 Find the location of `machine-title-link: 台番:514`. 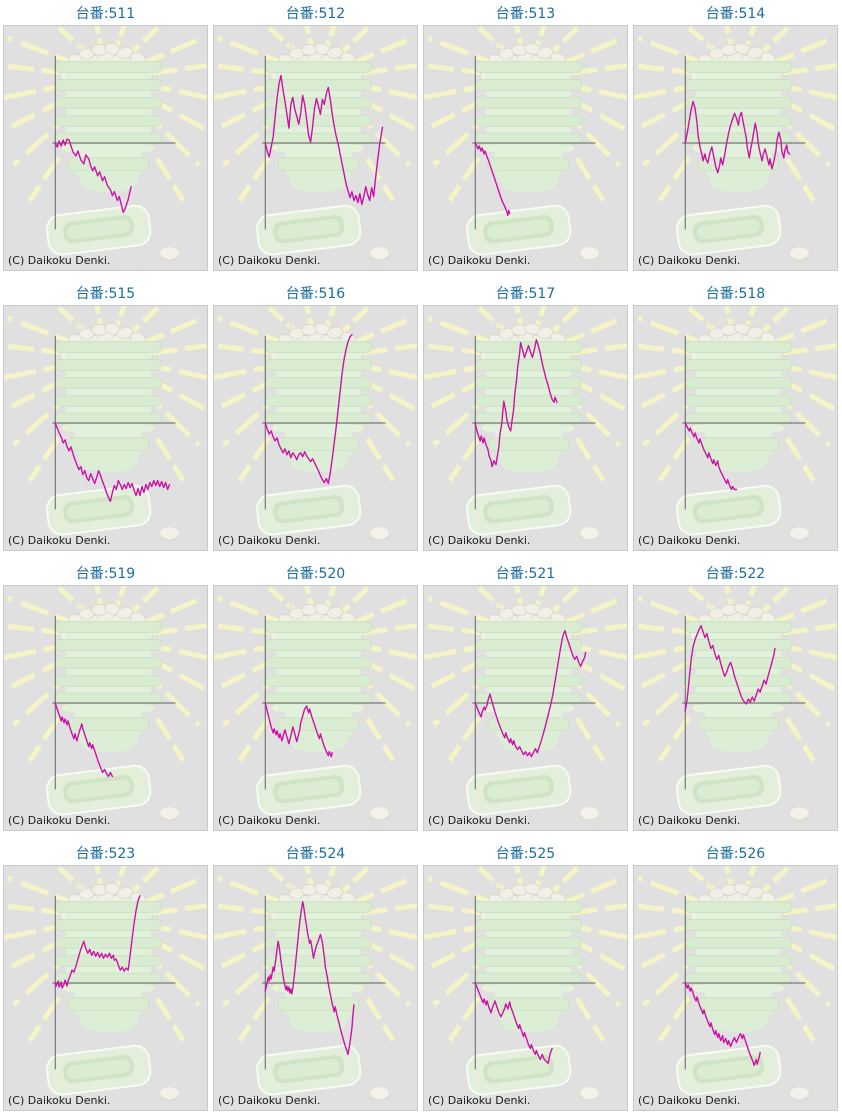

machine-title-link: 台番:514 is located at coordinates (735, 12).